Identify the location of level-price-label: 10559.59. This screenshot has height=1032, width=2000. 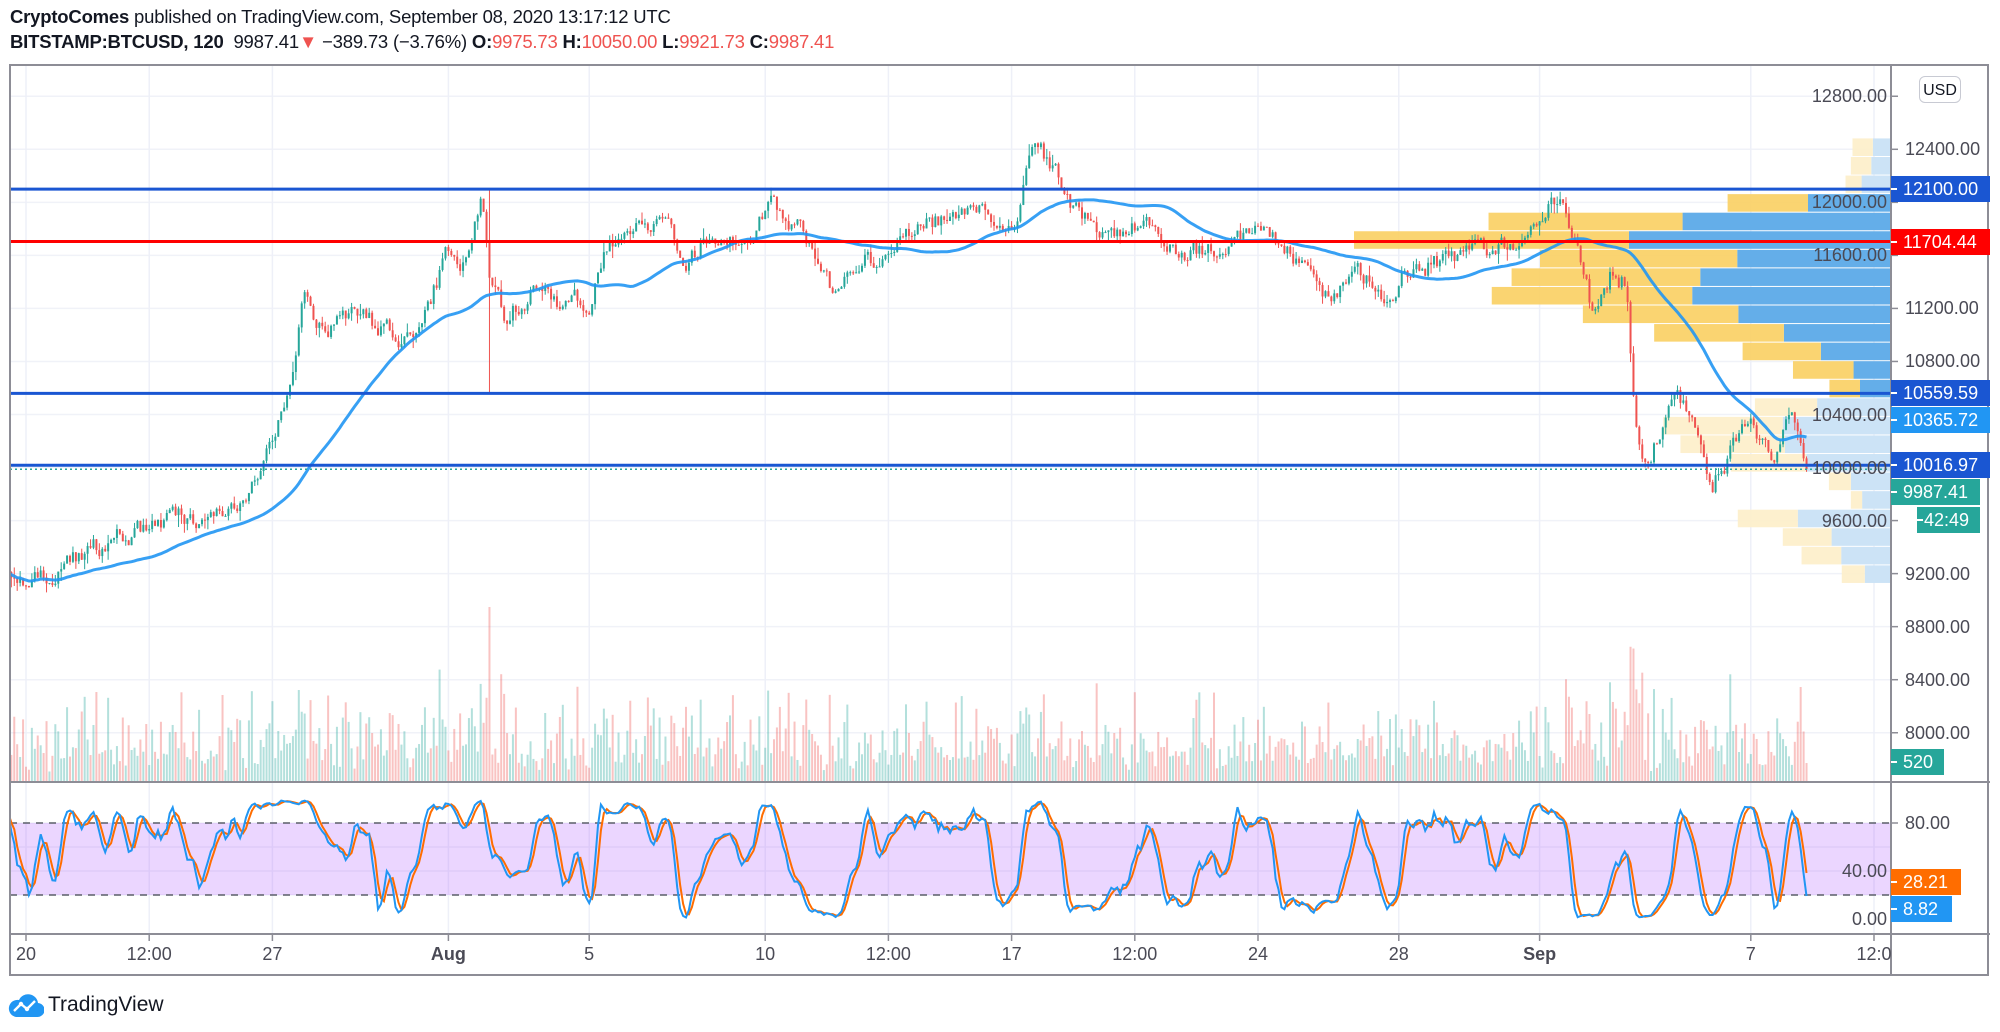
(1940, 393).